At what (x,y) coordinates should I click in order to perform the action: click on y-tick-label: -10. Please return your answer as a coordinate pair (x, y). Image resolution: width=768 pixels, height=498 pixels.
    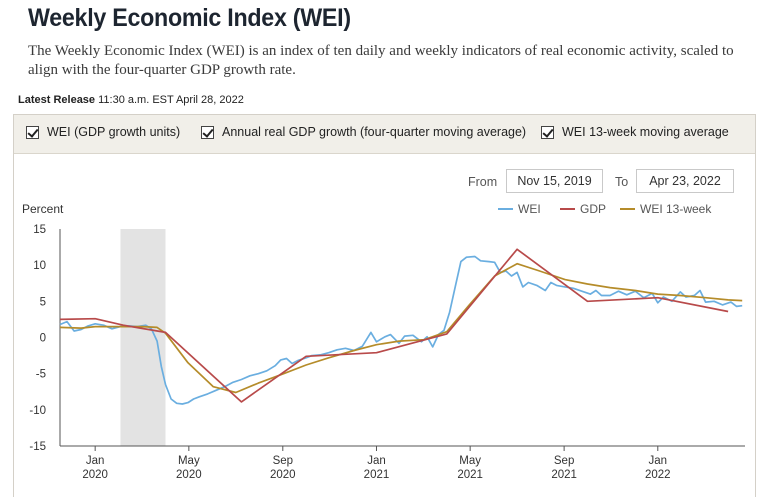
    Looking at the image, I should click on (37, 411).